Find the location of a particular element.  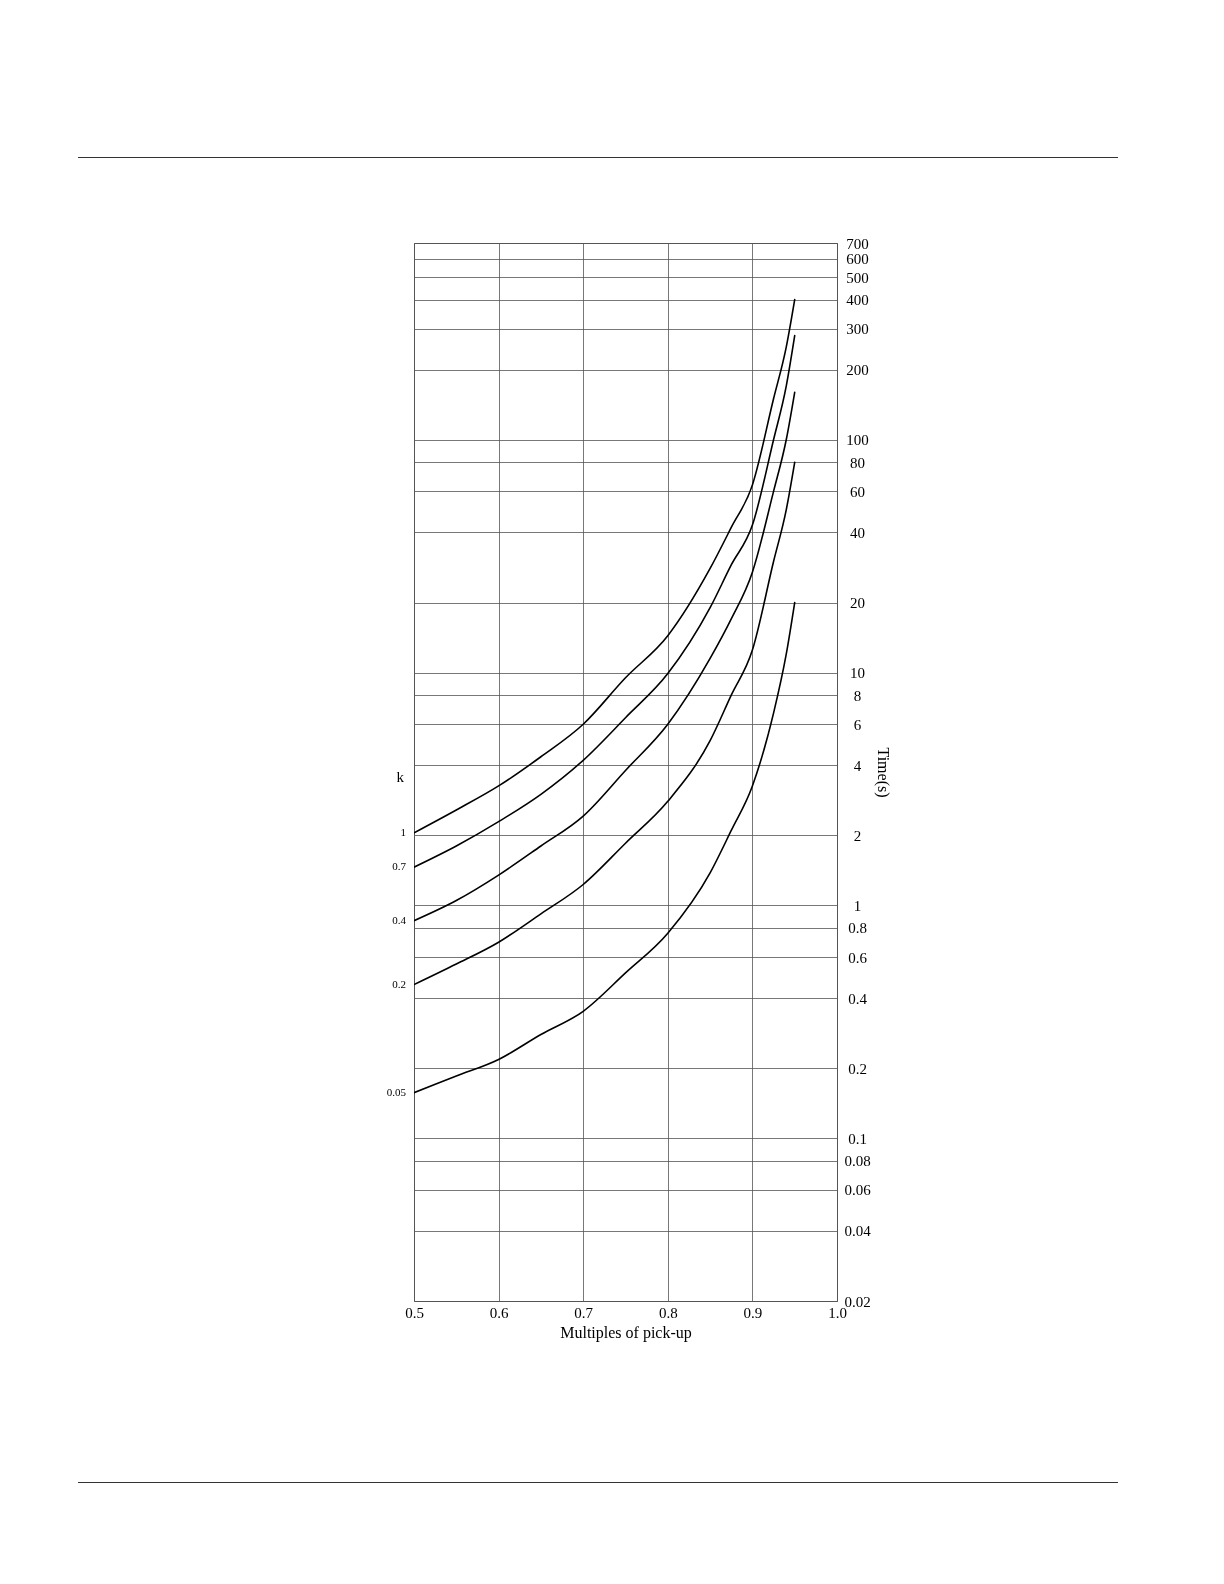

y-tick-label: 40 is located at coordinates (857, 532).